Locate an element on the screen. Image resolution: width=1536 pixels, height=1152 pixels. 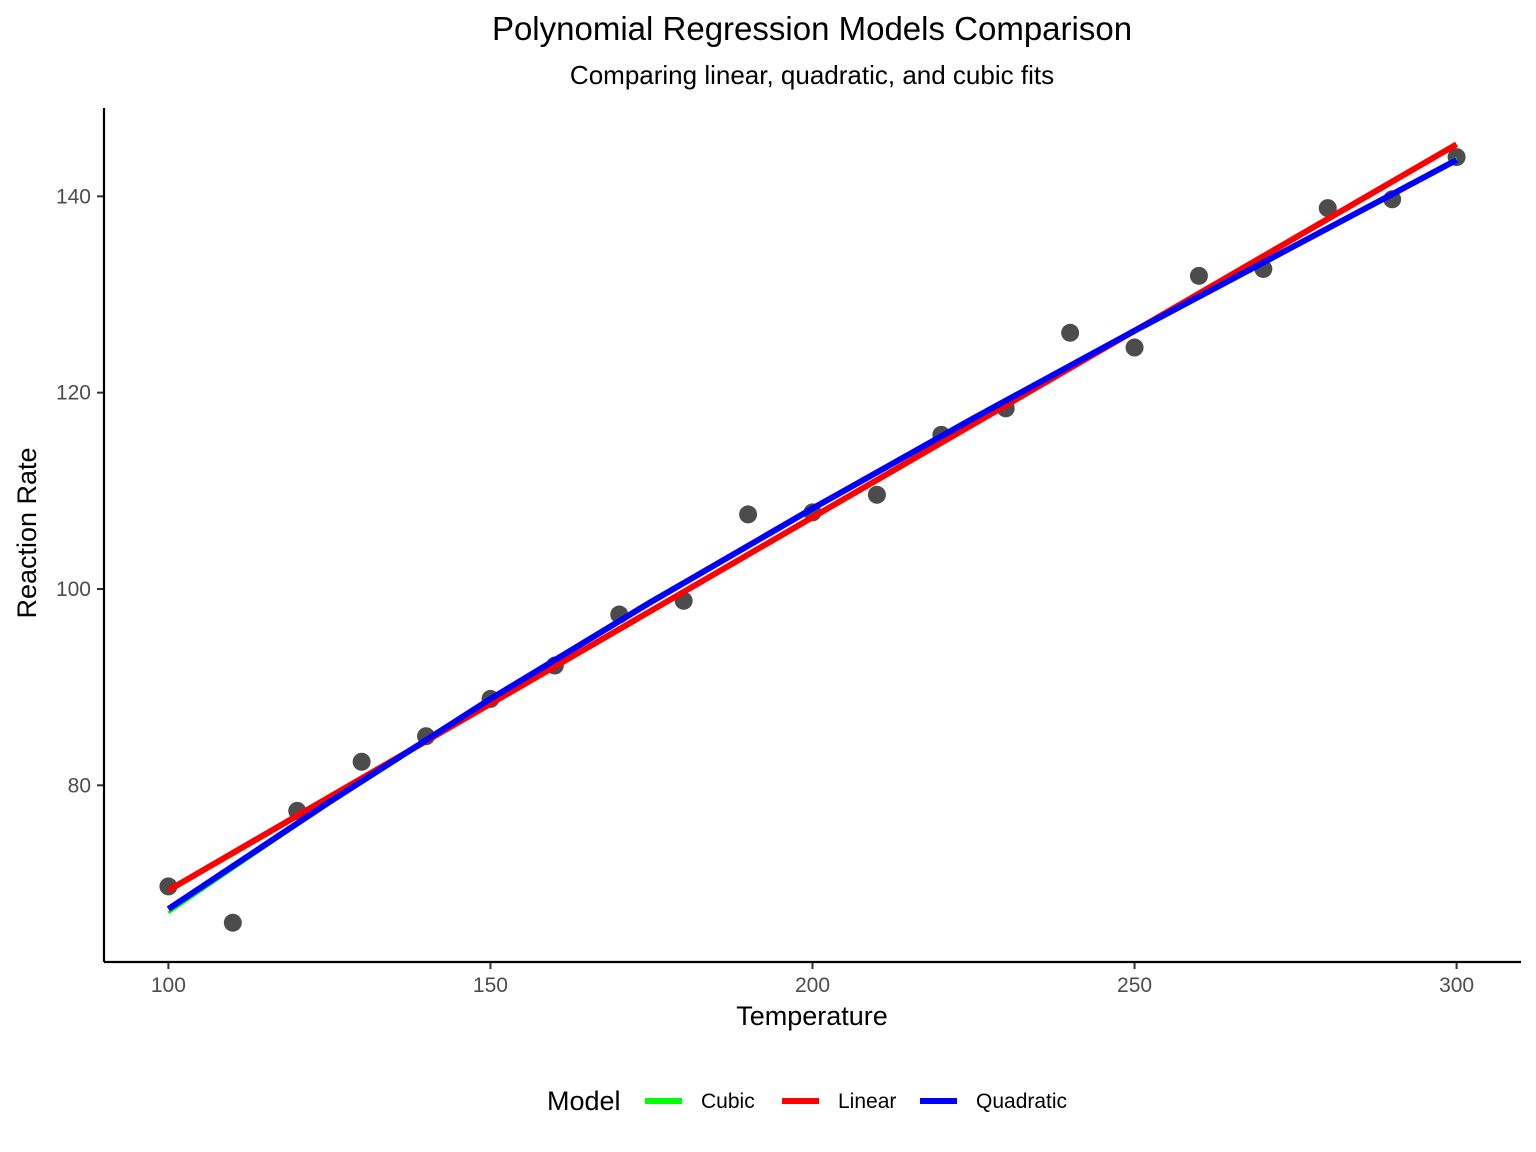
x-axis-ticks: 100 150 200 250 300 is located at coordinates (812, 979).